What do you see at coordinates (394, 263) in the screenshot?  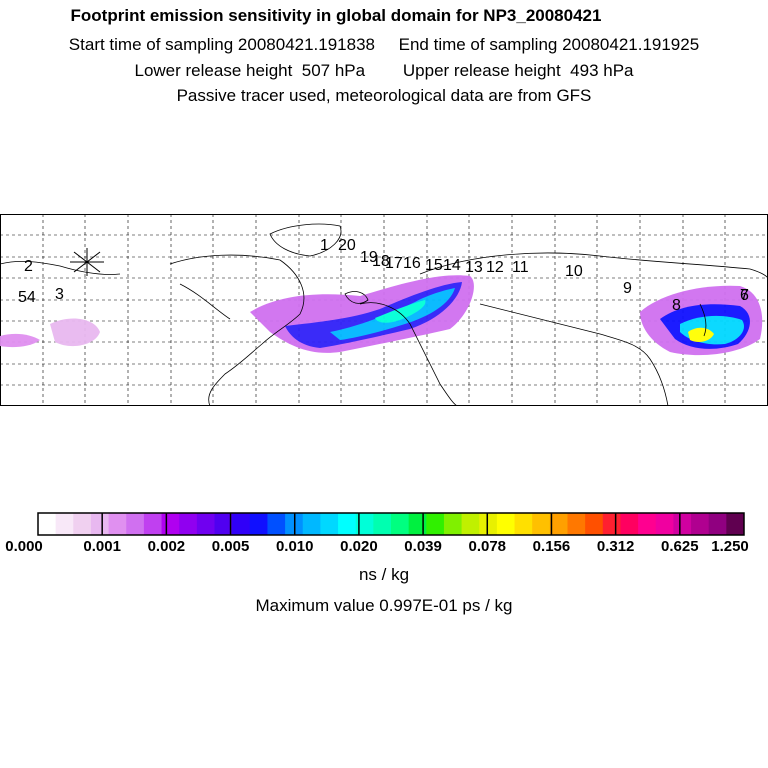 I see `trajectory-label: 17` at bounding box center [394, 263].